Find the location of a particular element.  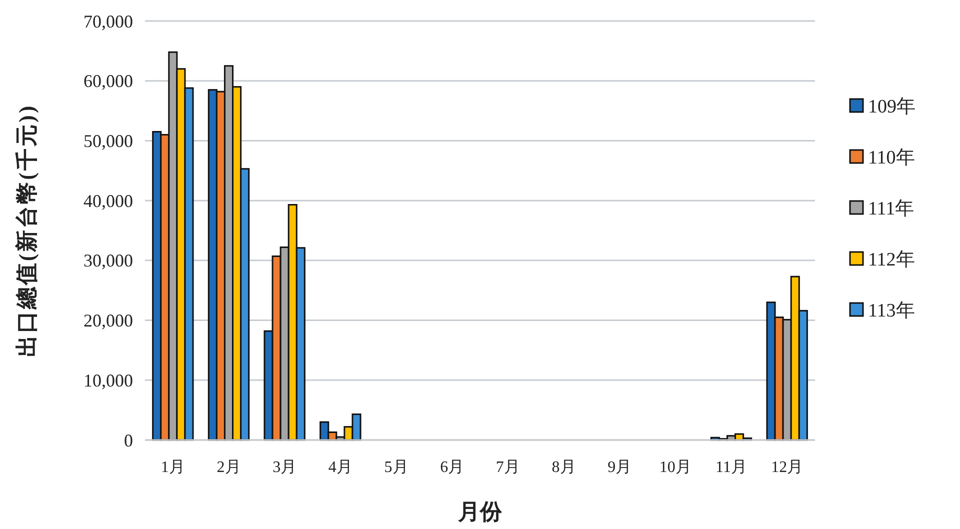

y-tick-label: 70,000 is located at coordinates (108, 21).